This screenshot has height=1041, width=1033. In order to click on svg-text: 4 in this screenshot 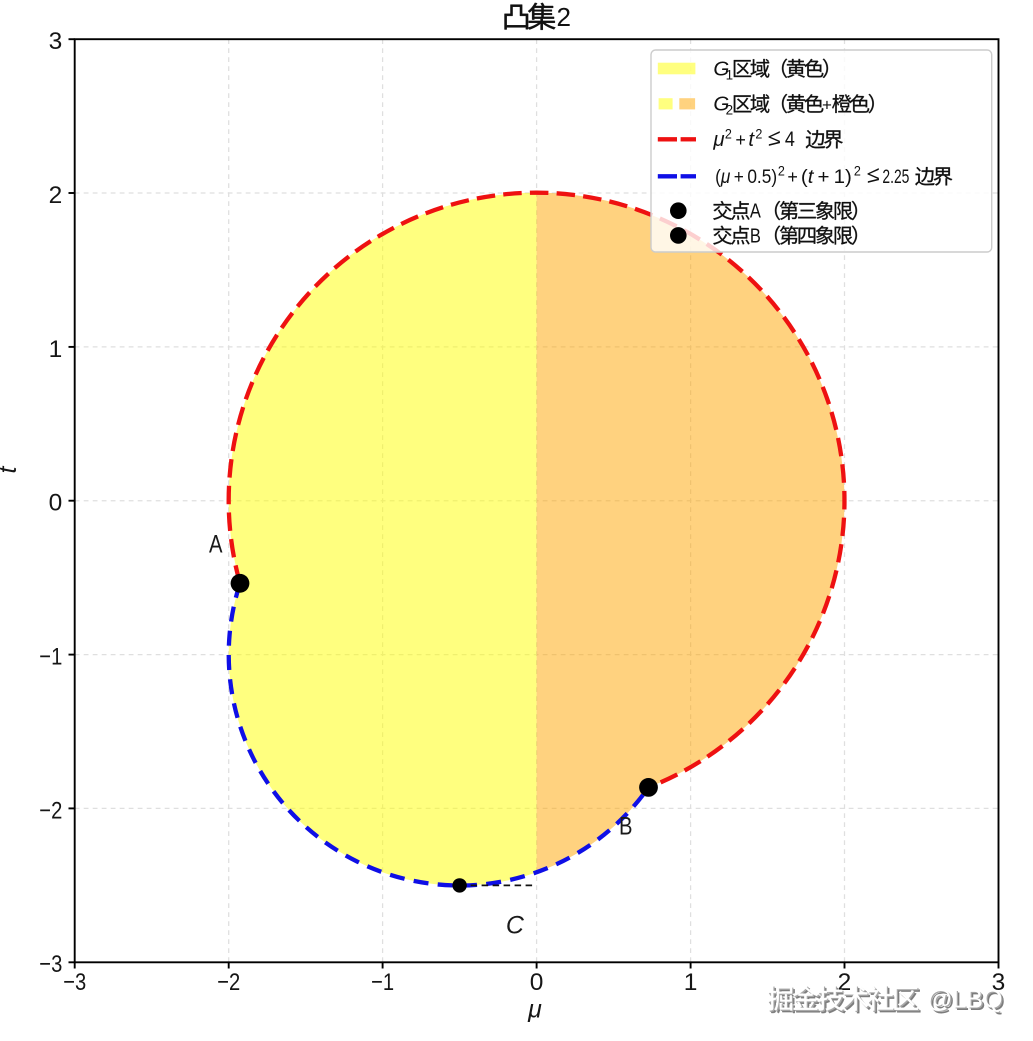, I will do `click(790, 139)`.